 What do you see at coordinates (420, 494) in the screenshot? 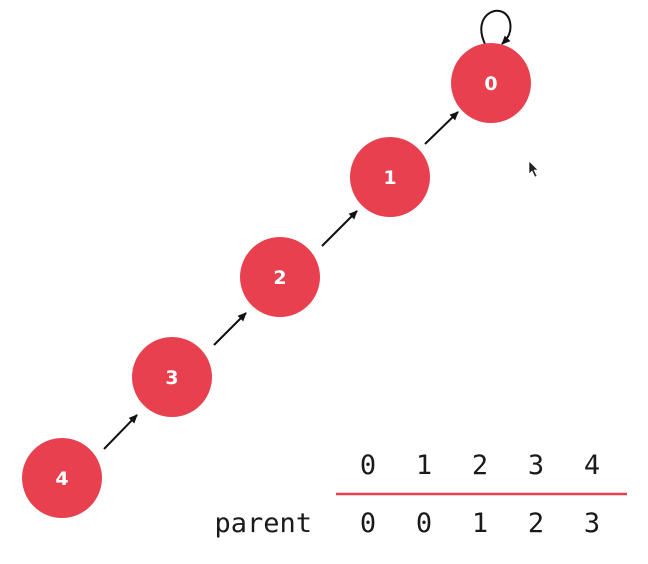
I see `parent-table: 0 1 2 3 4 parent 0 0 1 2 3` at bounding box center [420, 494].